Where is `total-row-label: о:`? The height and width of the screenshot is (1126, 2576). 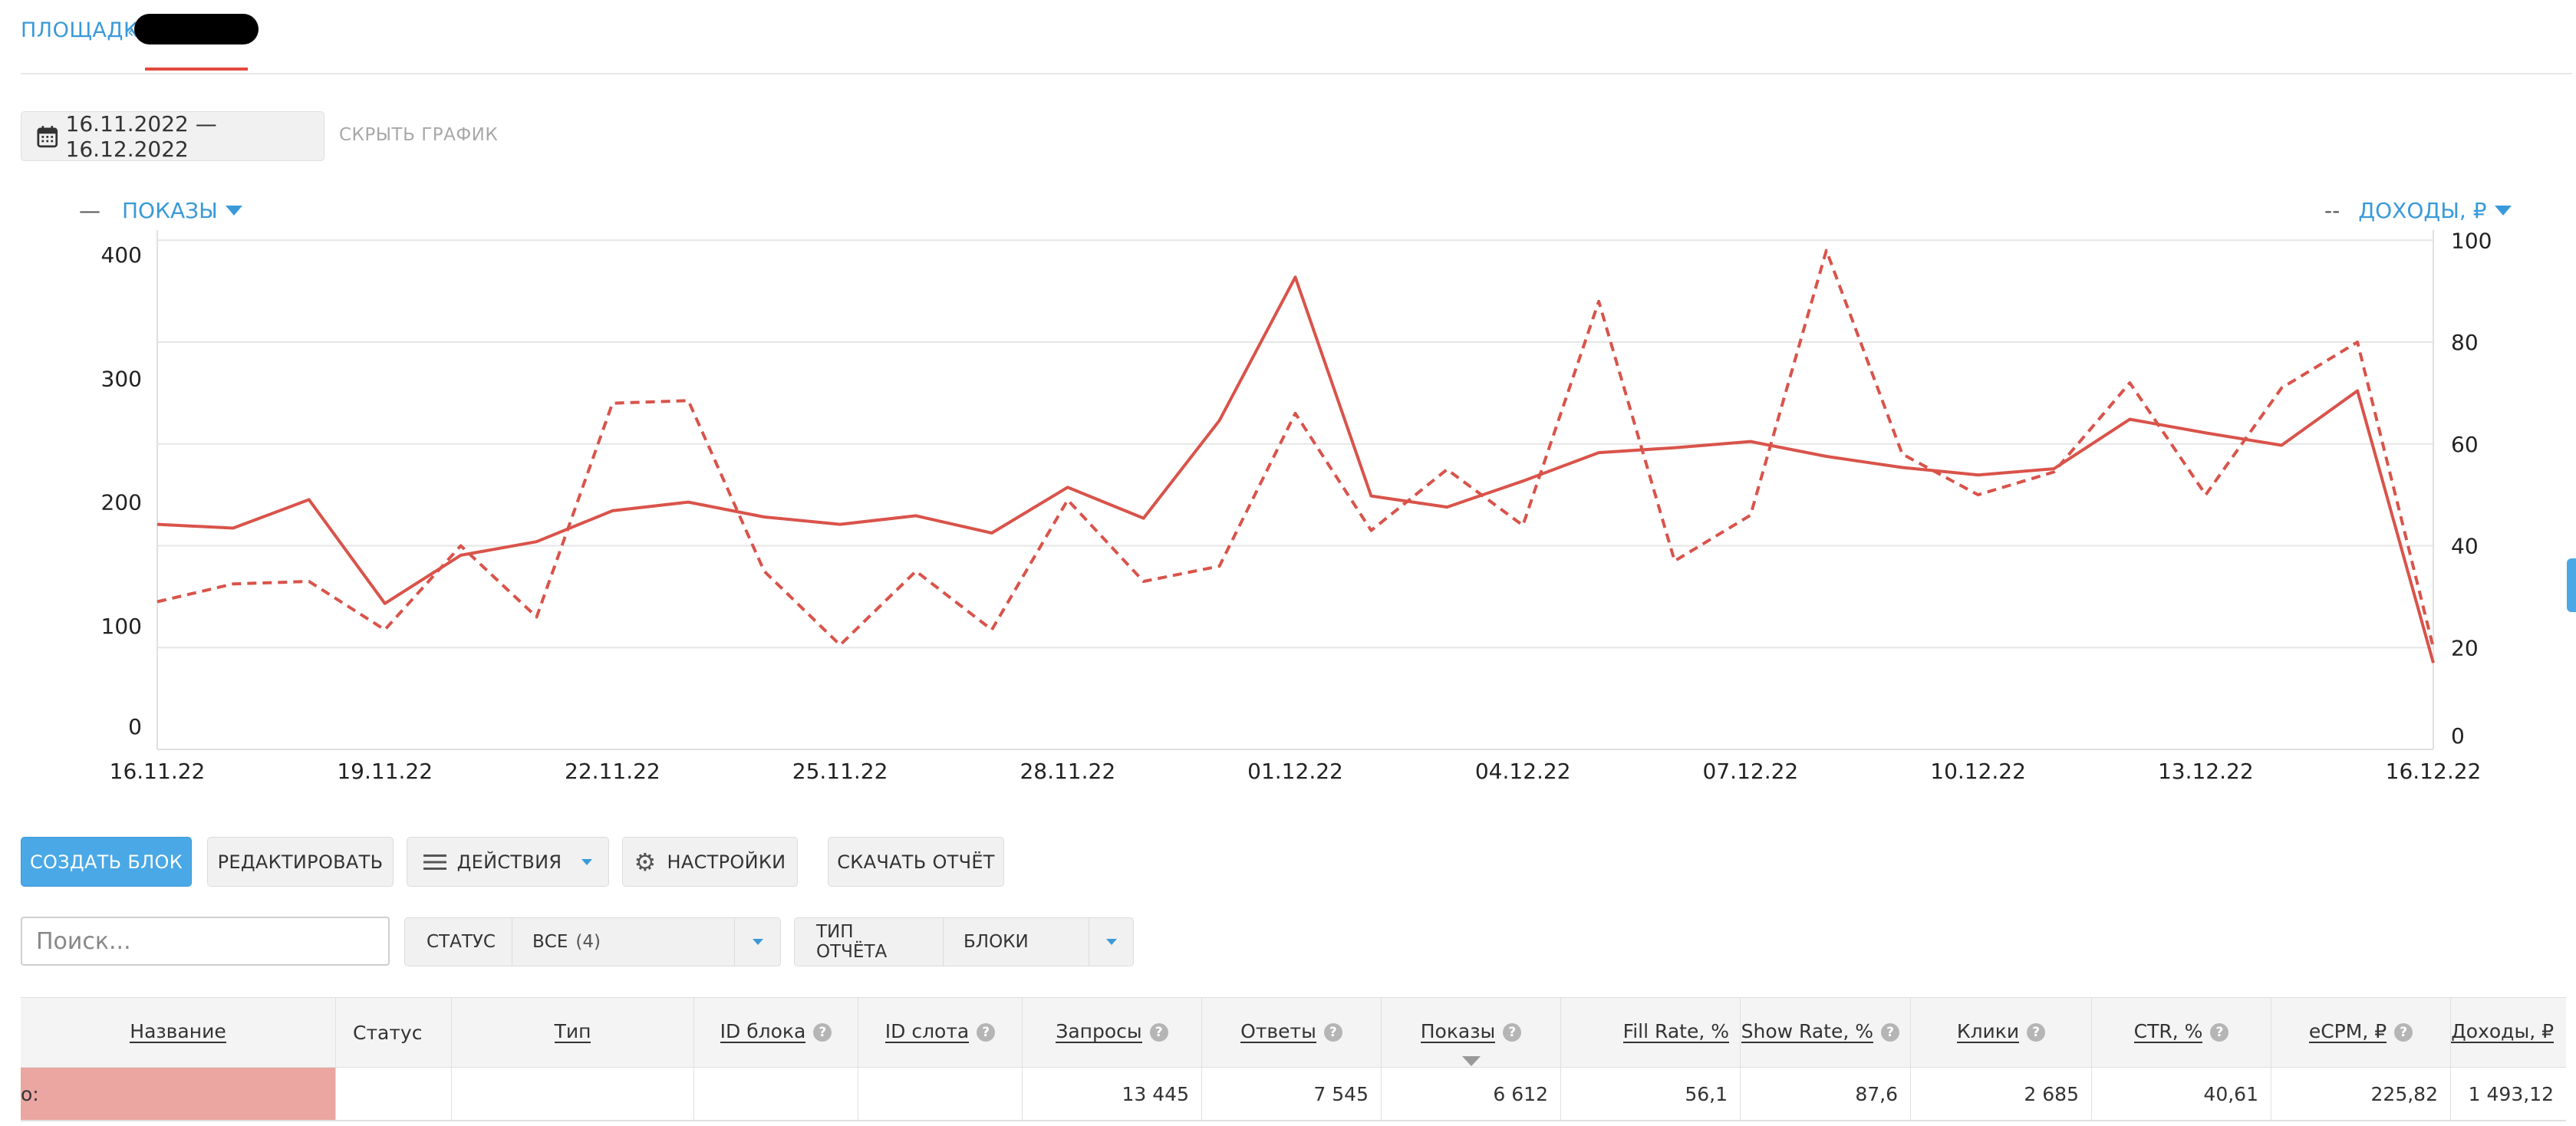 total-row-label: о: is located at coordinates (178, 1094).